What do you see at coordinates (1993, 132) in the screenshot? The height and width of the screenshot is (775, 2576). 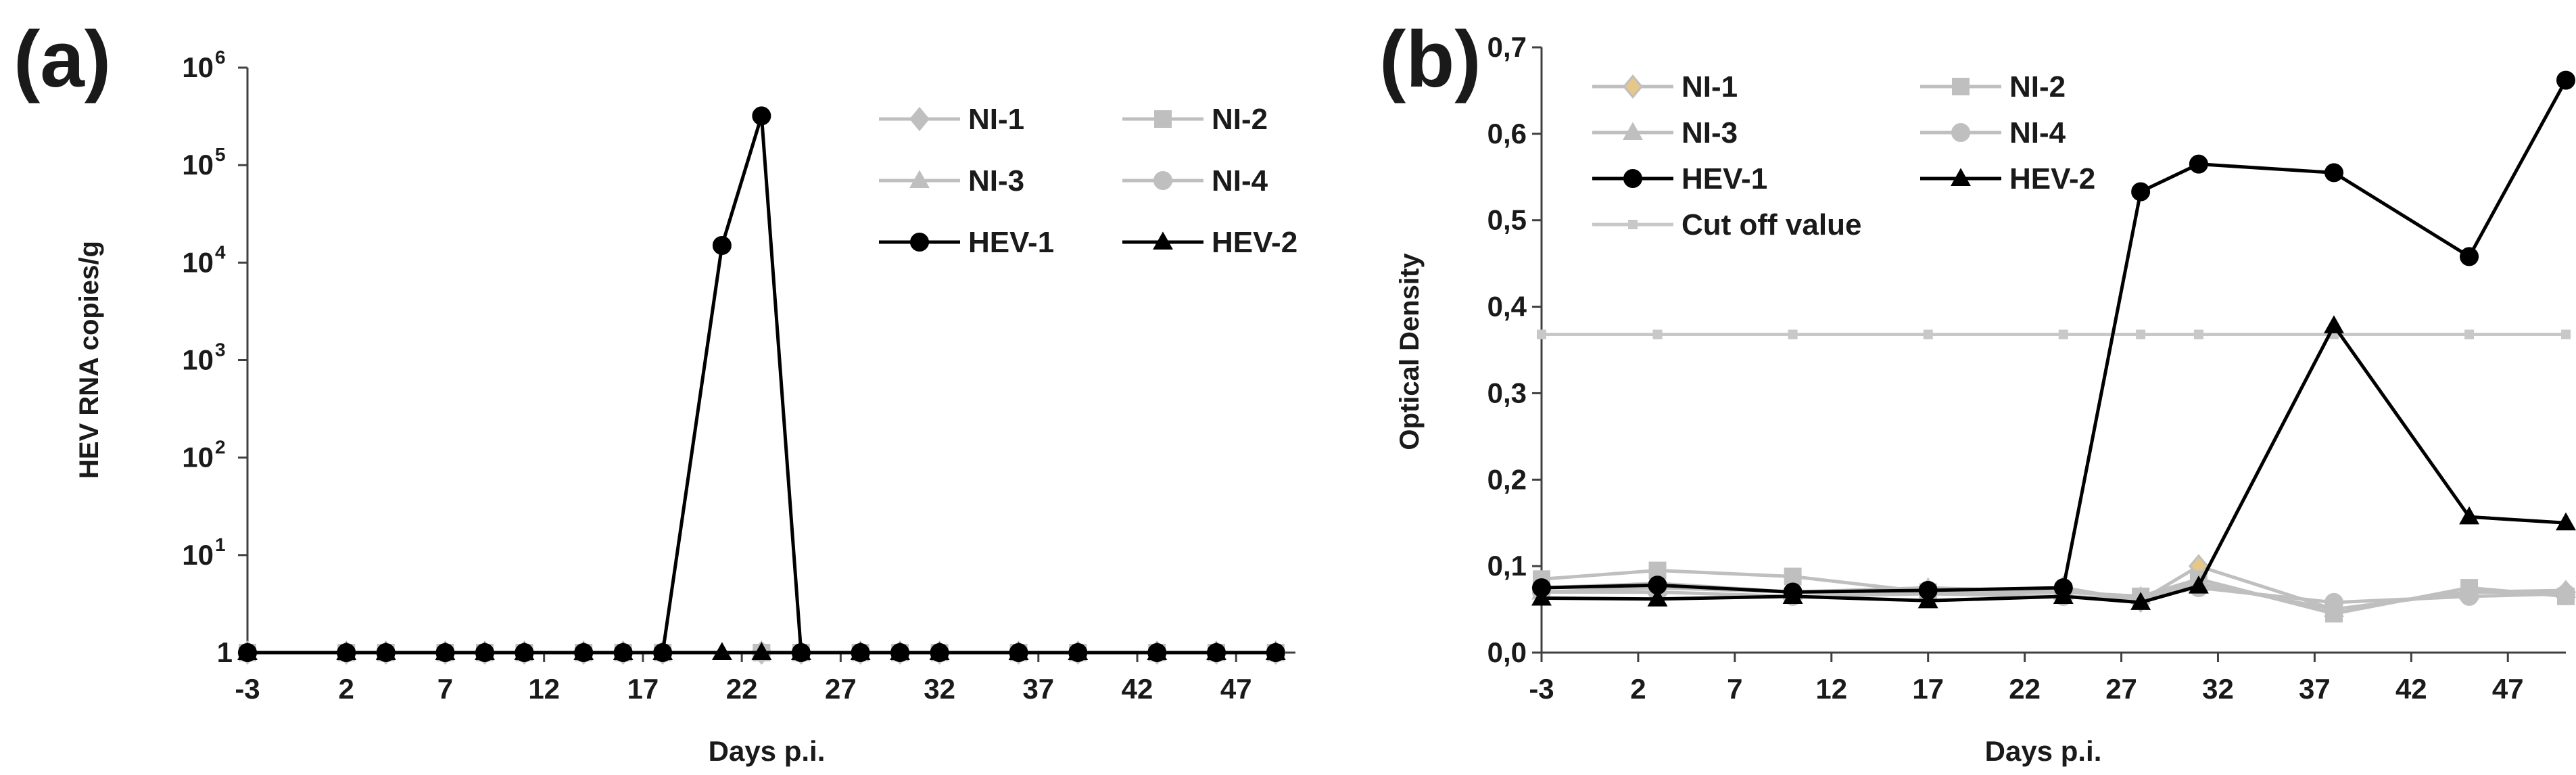 I see `panel-b-legend-ni-4: NI-4` at bounding box center [1993, 132].